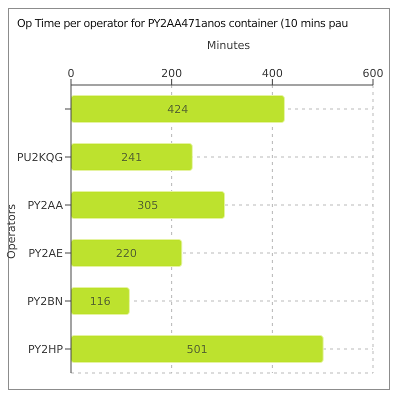 Image resolution: width=400 pixels, height=400 pixels. What do you see at coordinates (373, 73) in the screenshot?
I see `x-tick-label: 600` at bounding box center [373, 73].